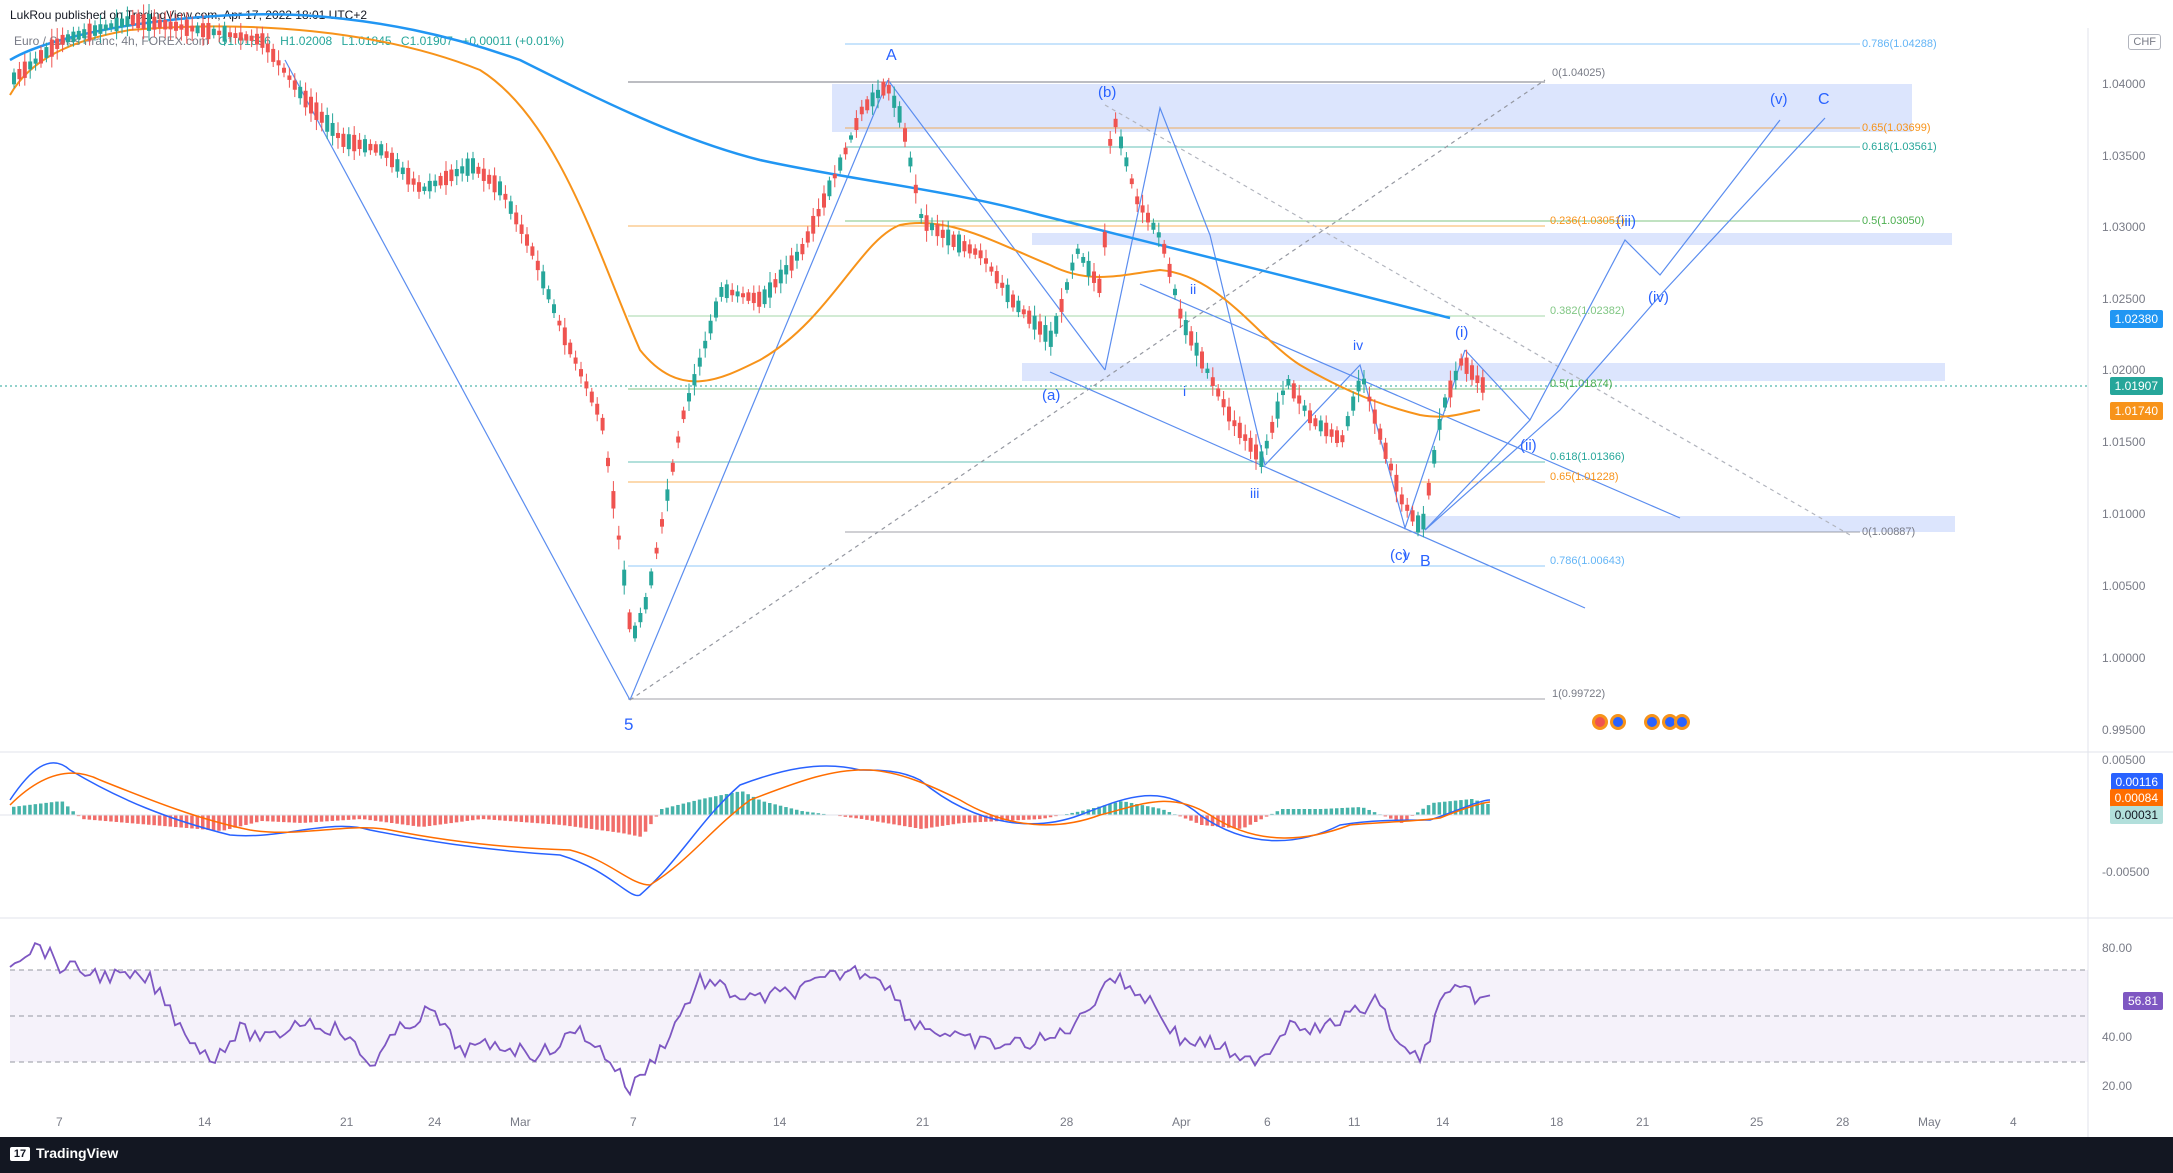  What do you see at coordinates (1372, 108) in the screenshot?
I see `supply-zone` at bounding box center [1372, 108].